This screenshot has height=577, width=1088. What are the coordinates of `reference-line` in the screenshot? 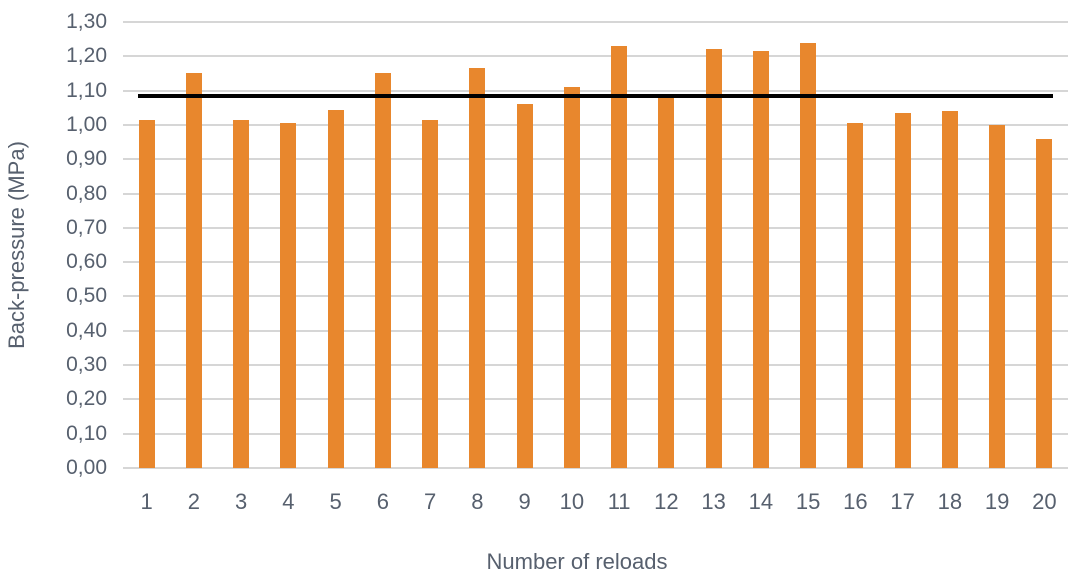 It's located at (595, 95).